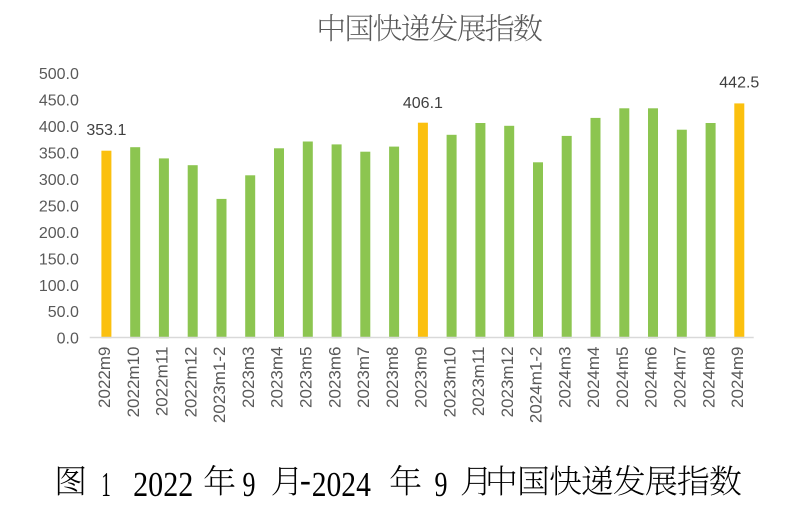 Image resolution: width=802 pixels, height=507 pixels. I want to click on svg-text: 500.0, so click(59, 74).